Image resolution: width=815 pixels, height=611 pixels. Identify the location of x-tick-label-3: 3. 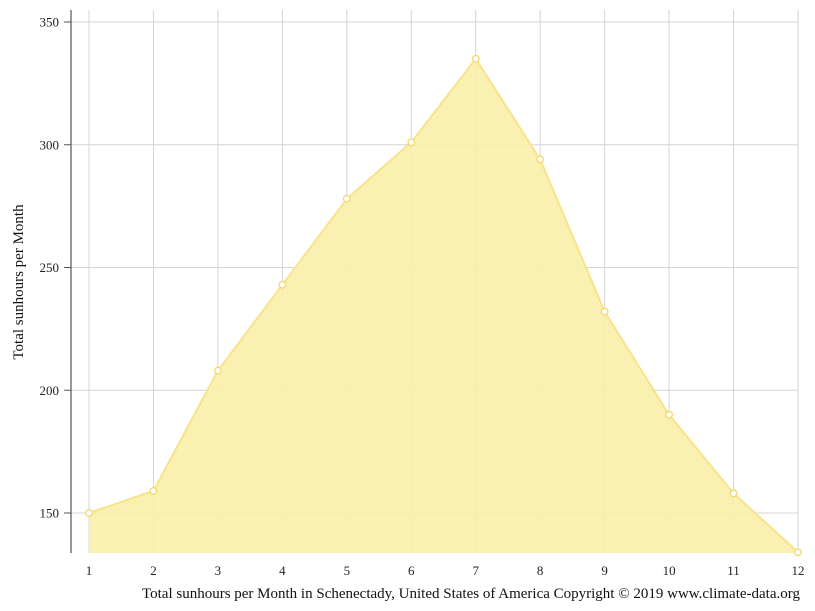
(218, 570).